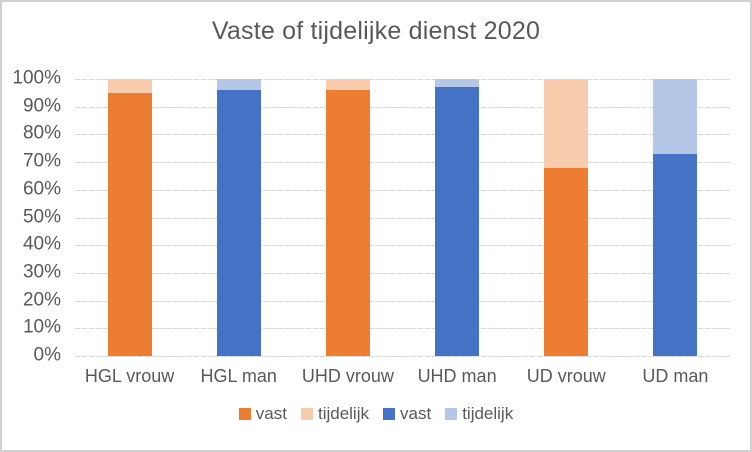  What do you see at coordinates (238, 376) in the screenshot?
I see `x-axis-label: HGL man` at bounding box center [238, 376].